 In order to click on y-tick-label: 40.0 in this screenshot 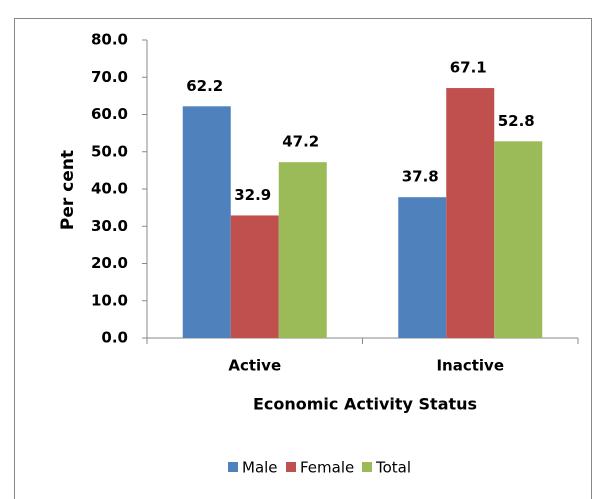, I will do `click(109, 189)`.